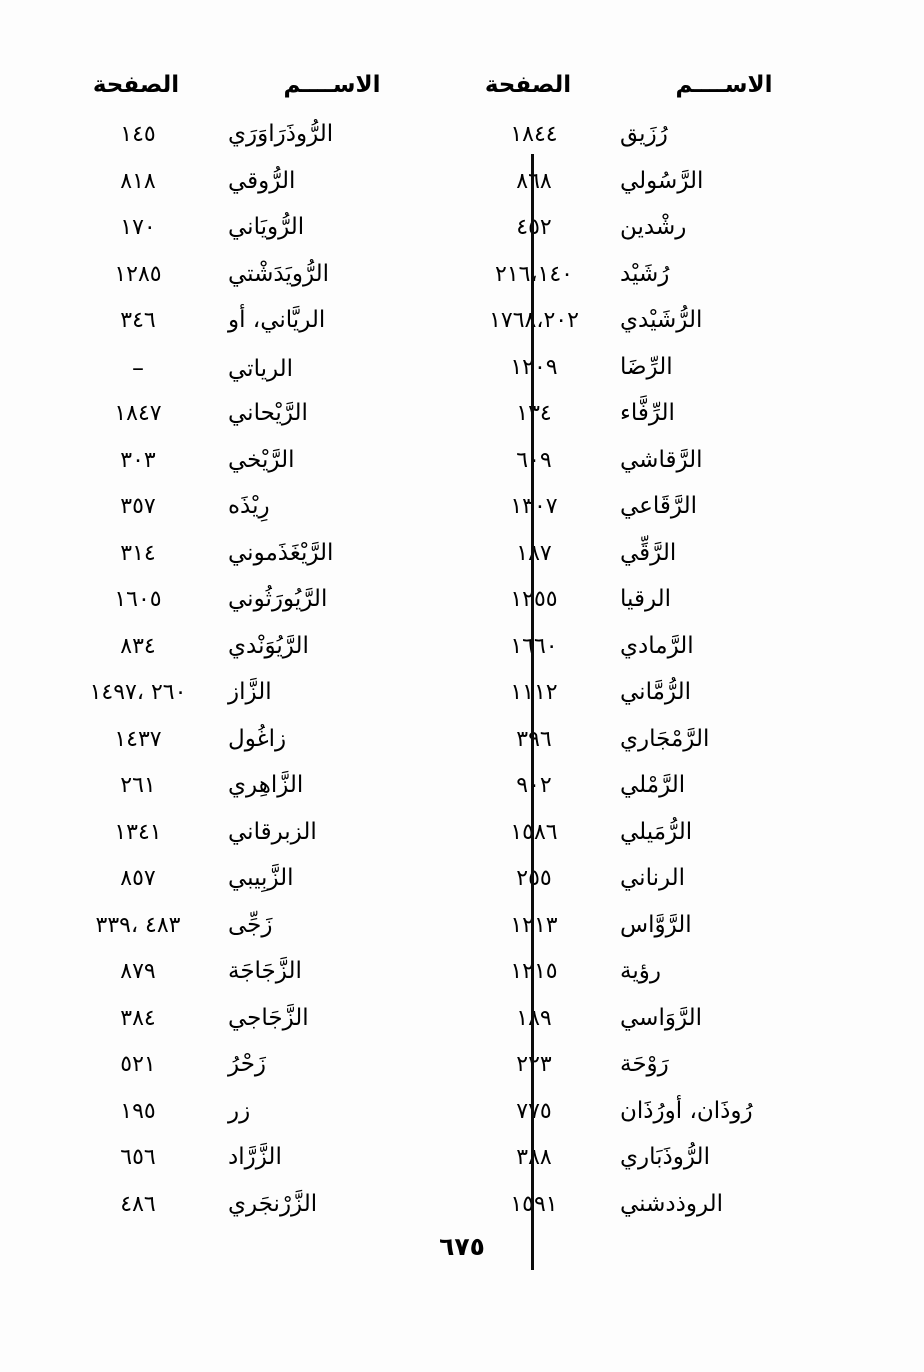  I want to click on index-entry: الزَّرْنجَري ٤٨٦, so click(272, 1214).